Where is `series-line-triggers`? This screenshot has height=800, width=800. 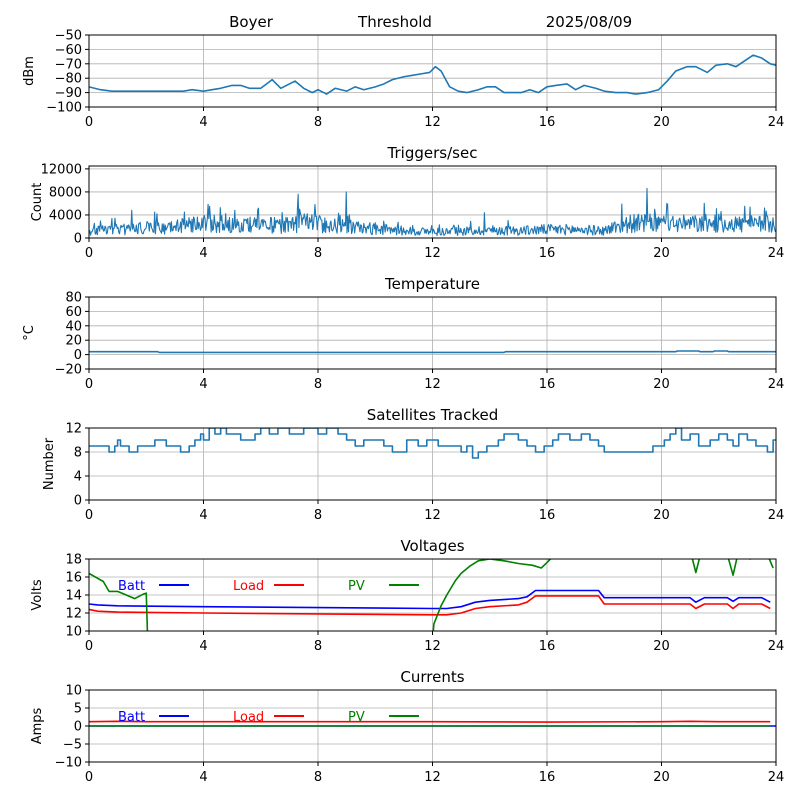
series-line-triggers is located at coordinates (432, 211).